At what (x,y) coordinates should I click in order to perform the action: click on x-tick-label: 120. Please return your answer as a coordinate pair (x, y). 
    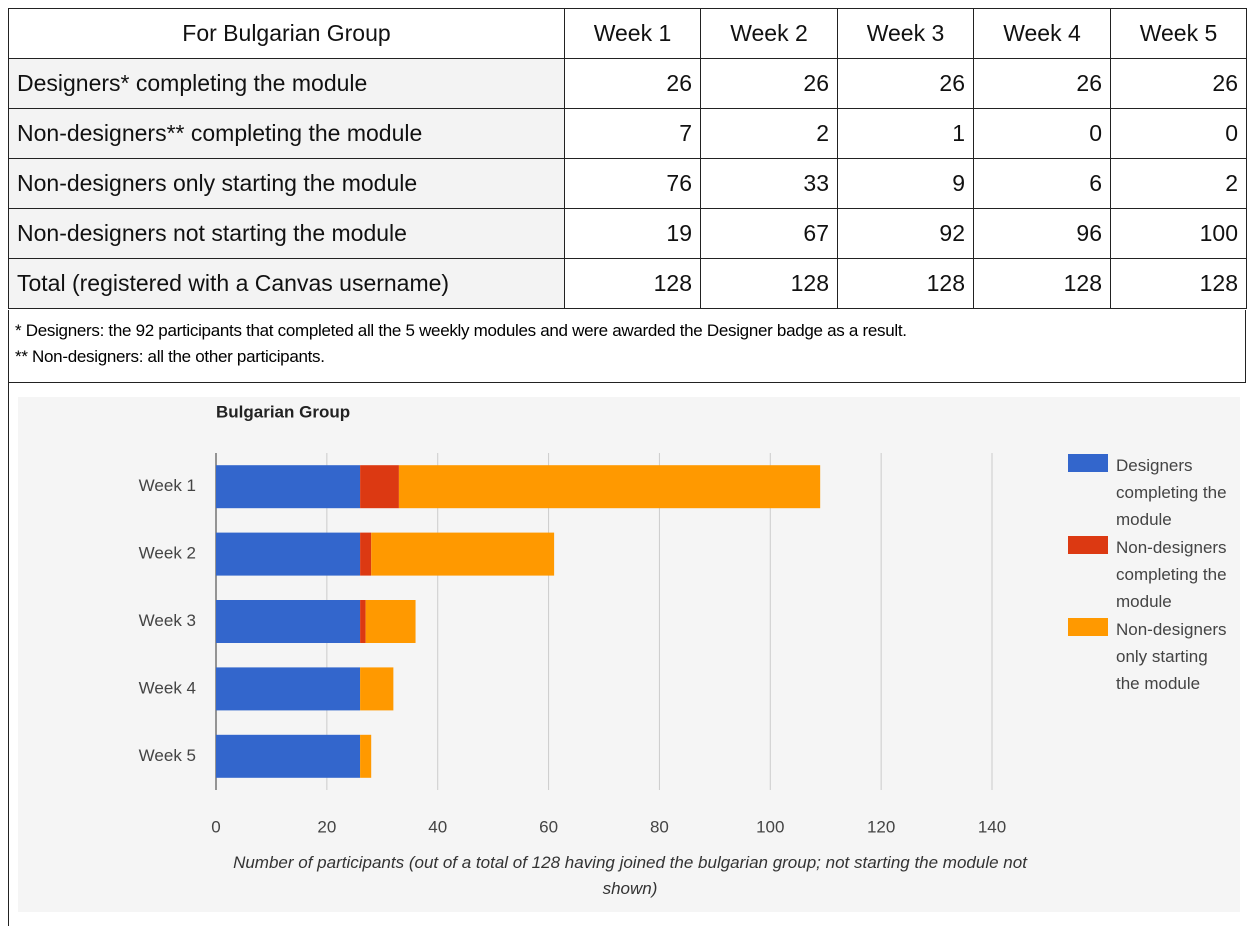
    Looking at the image, I should click on (881, 826).